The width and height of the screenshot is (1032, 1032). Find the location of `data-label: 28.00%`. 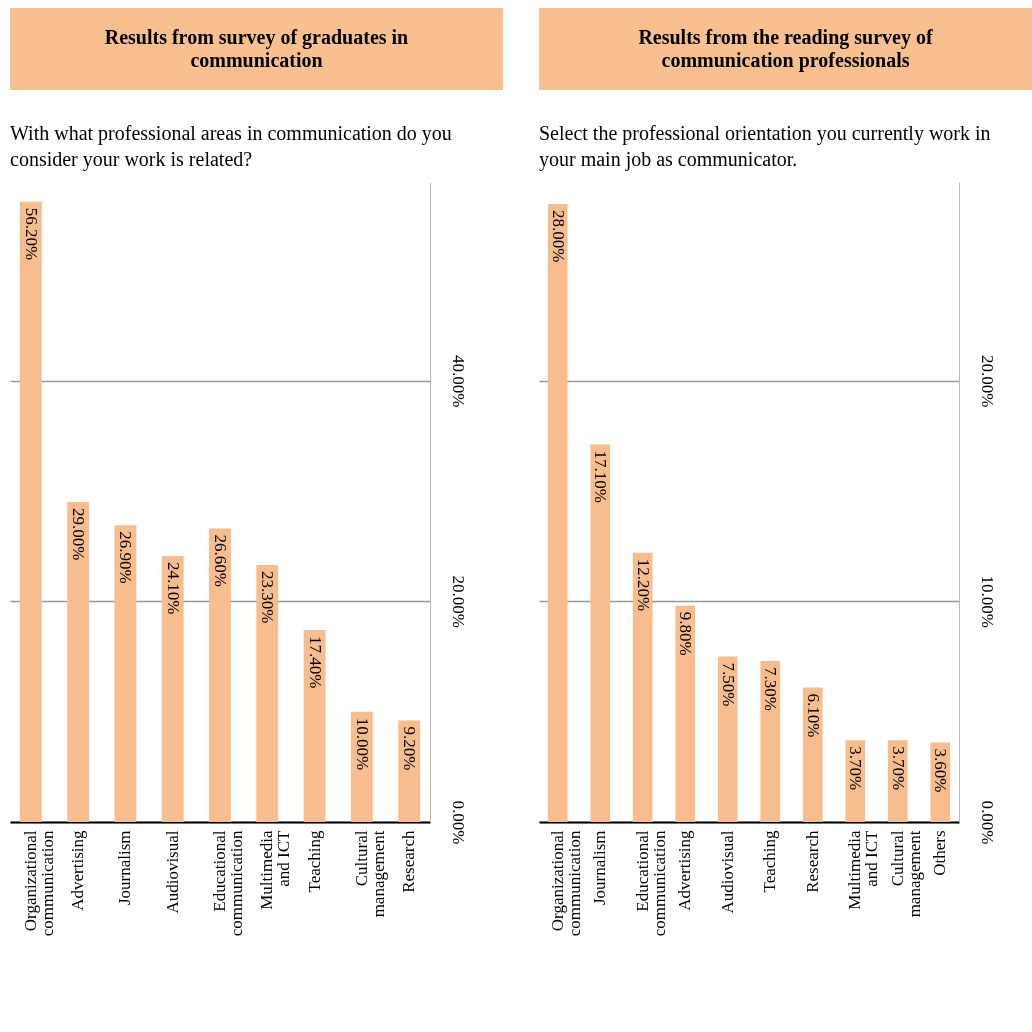

data-label: 28.00% is located at coordinates (558, 236).